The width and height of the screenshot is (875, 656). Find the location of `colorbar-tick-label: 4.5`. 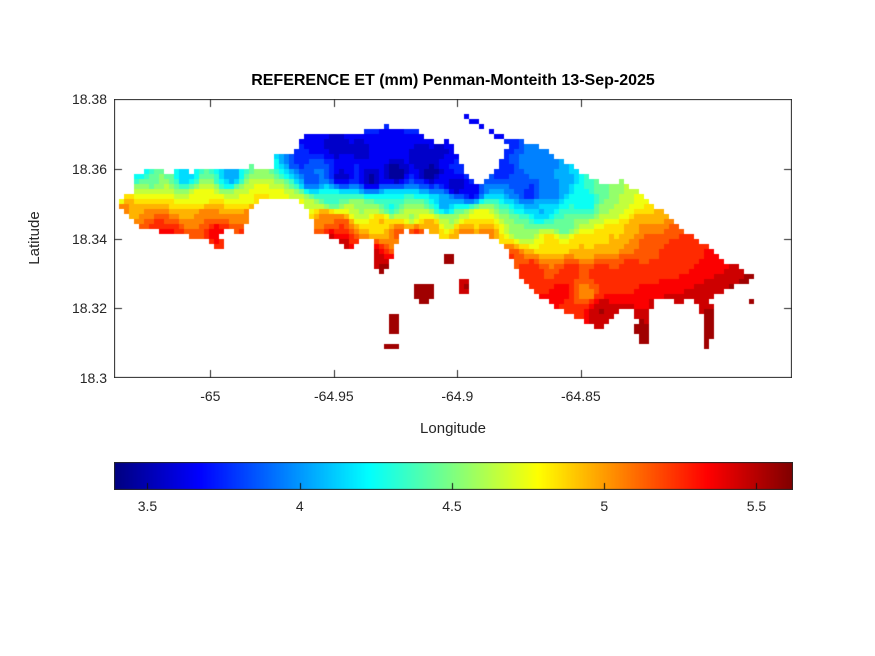

colorbar-tick-label: 4.5 is located at coordinates (452, 506).